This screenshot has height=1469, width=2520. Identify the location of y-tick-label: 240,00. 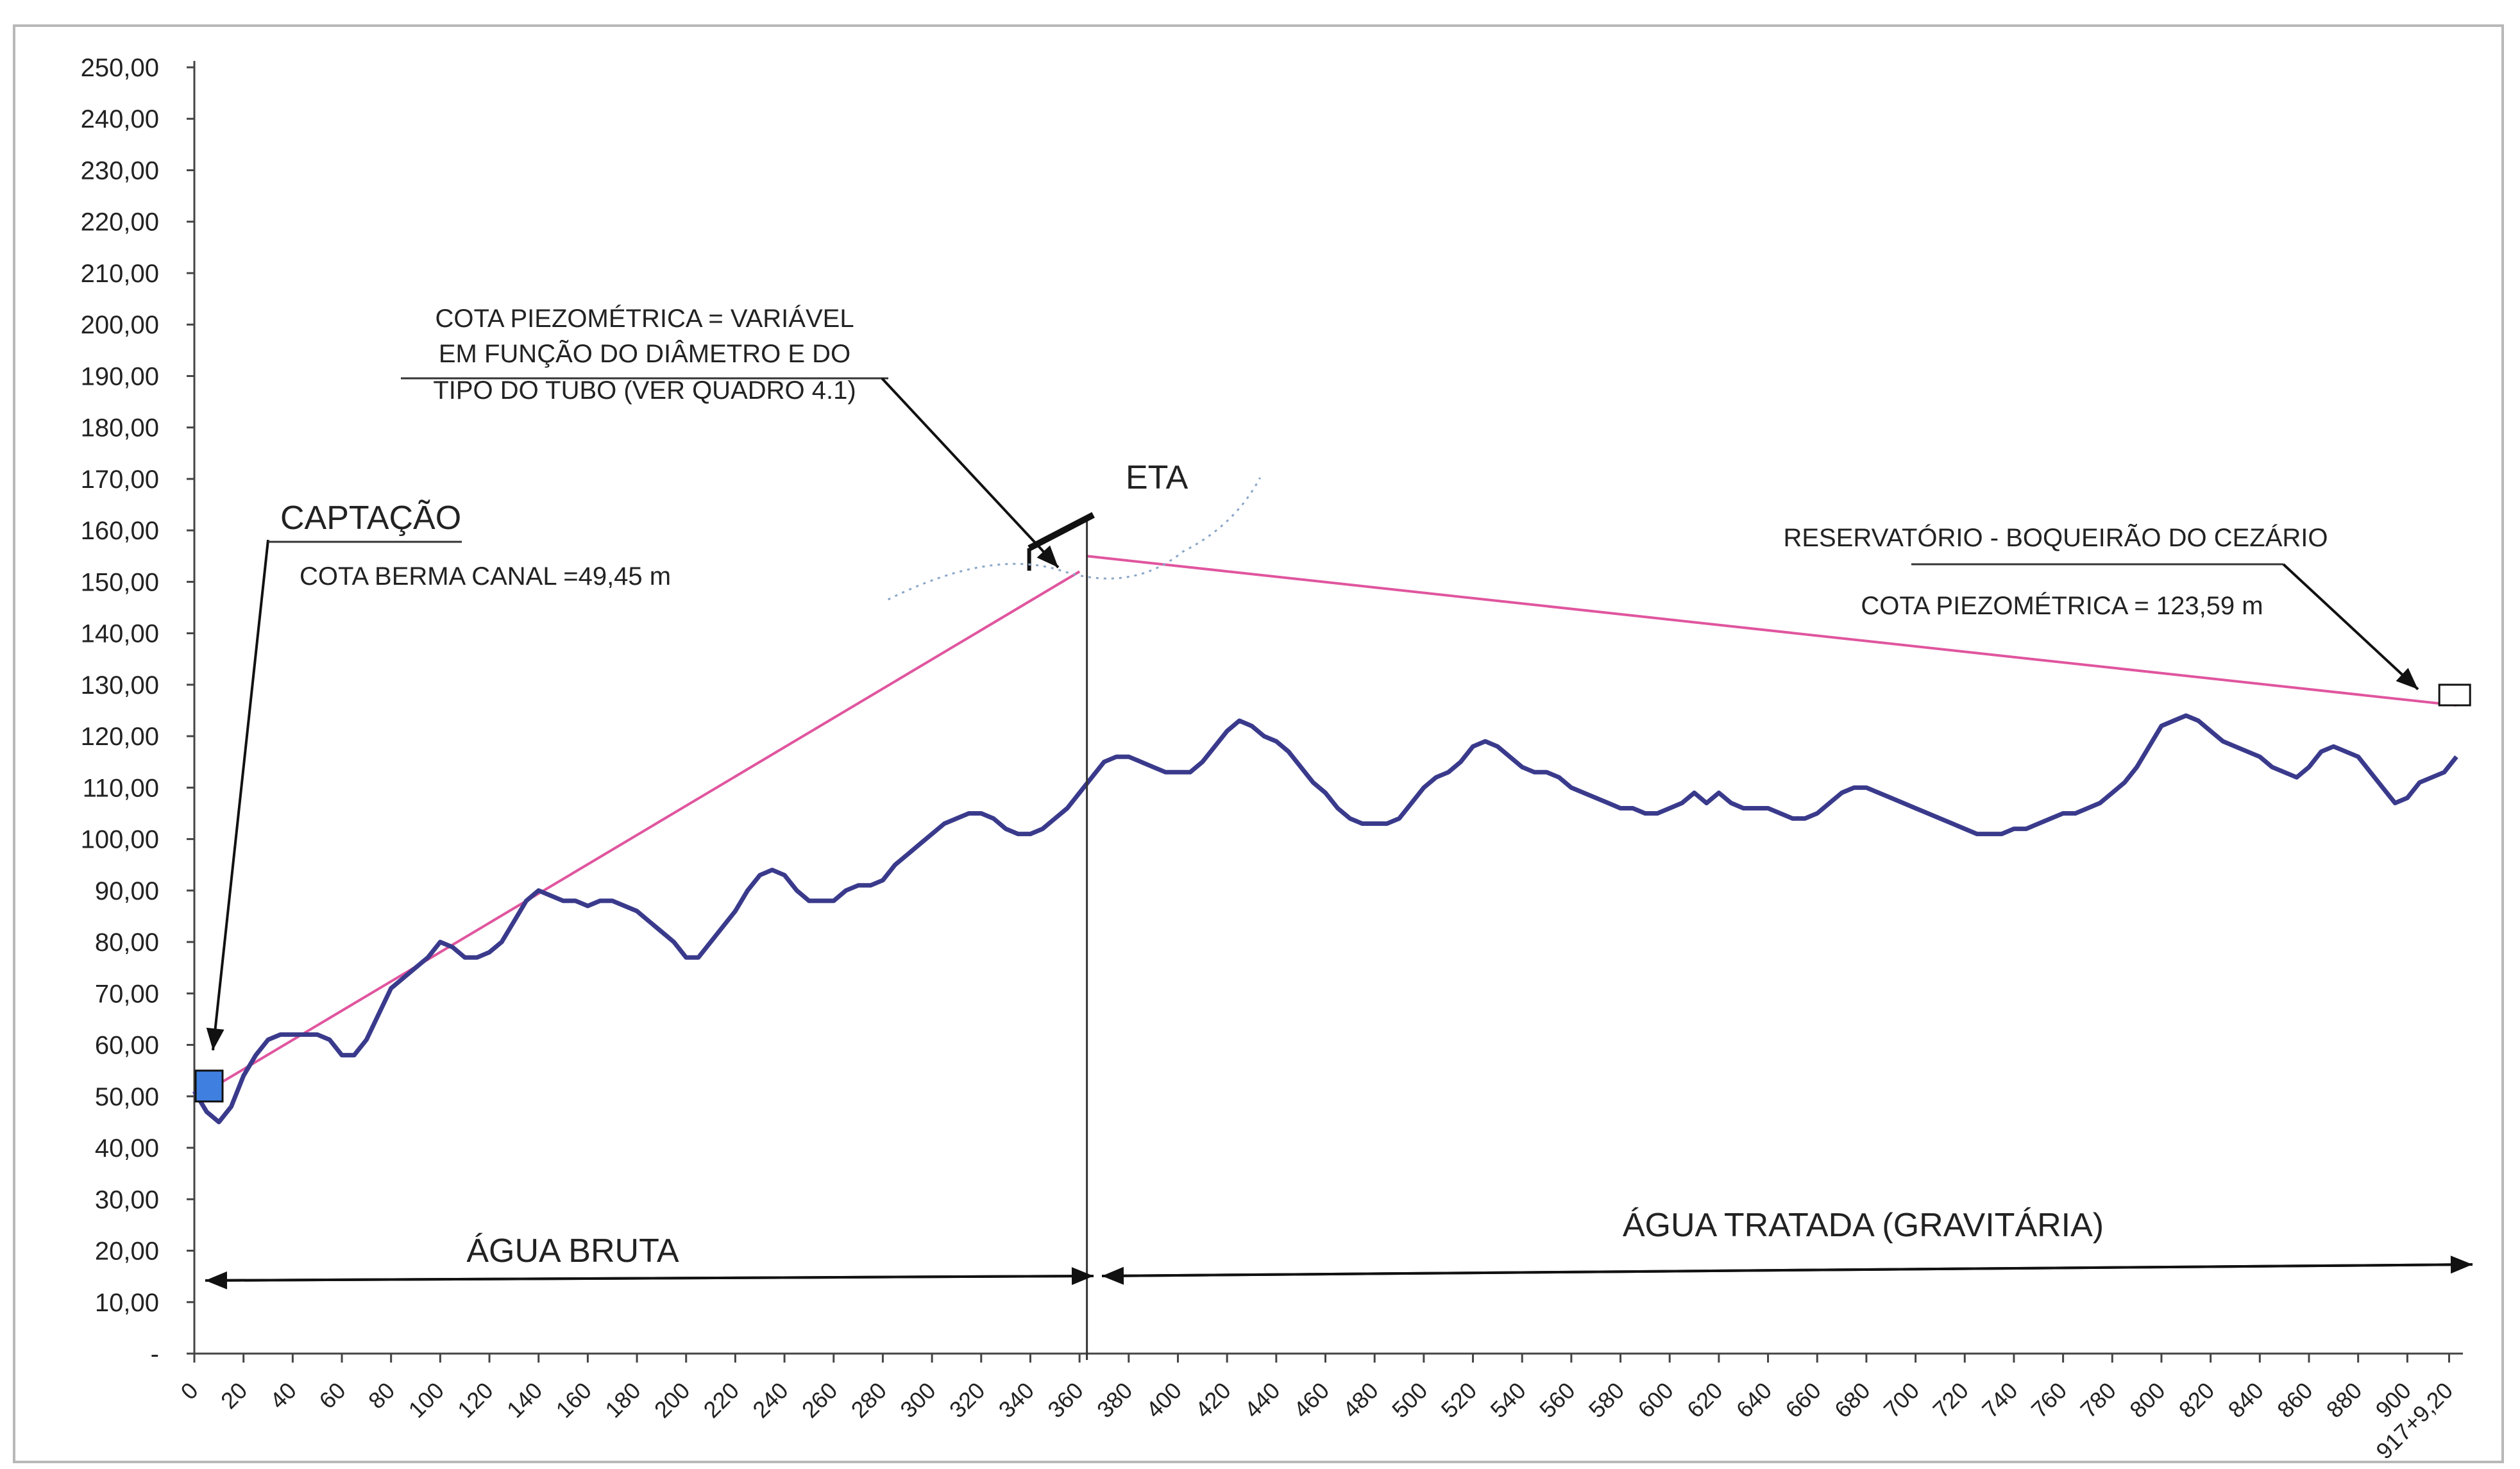
(120, 119).